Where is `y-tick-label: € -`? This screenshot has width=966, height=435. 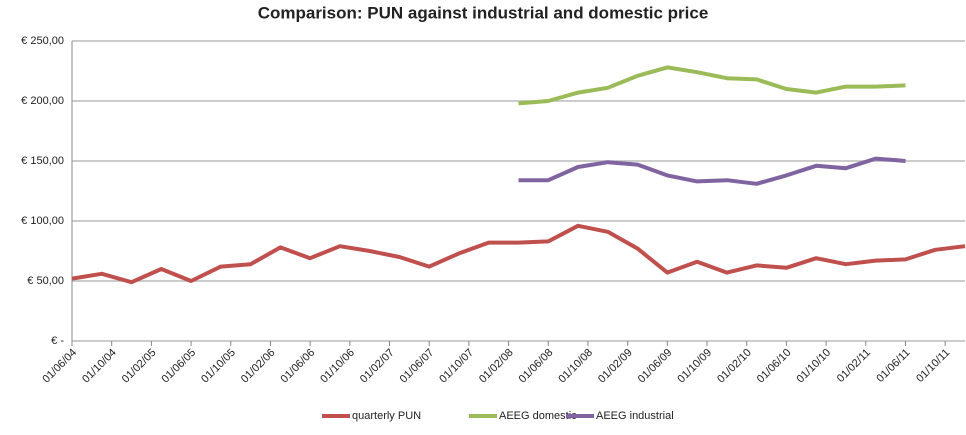
y-tick-label: € - is located at coordinates (57, 341).